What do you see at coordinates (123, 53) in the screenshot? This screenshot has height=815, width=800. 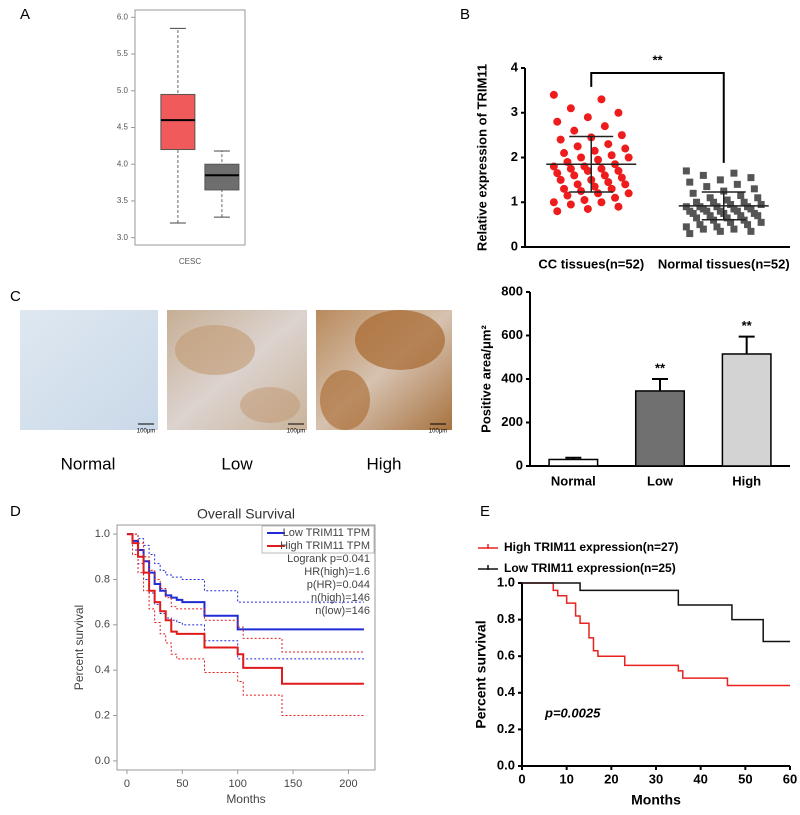 I see `y-tick-label: 5.5` at bounding box center [123, 53].